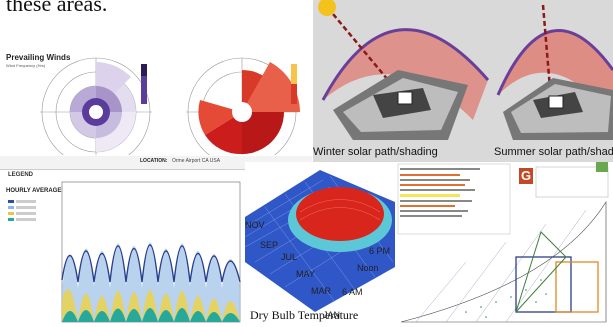 The height and width of the screenshot is (327, 613). Describe the element at coordinates (304, 315) in the screenshot. I see `dry-bulb-caption: Dry Bulb Temperature` at that location.